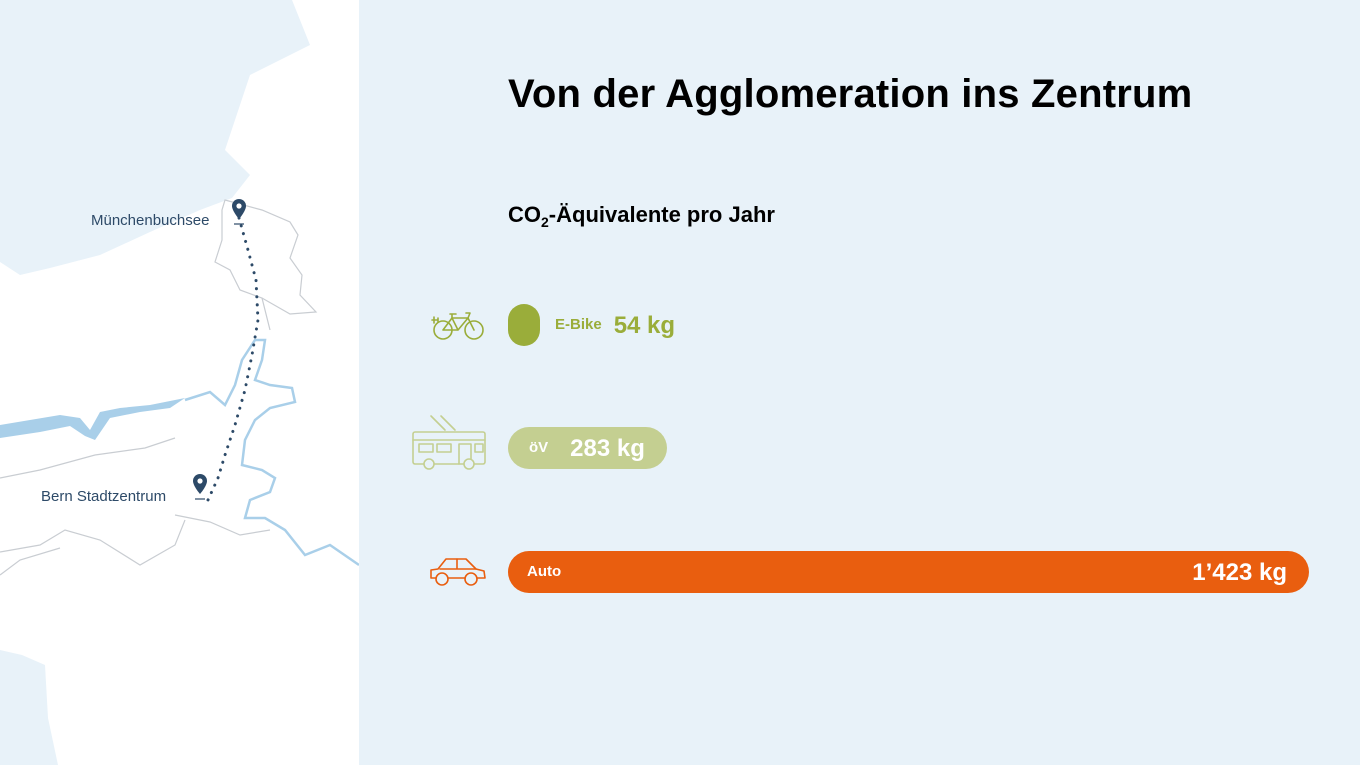 Image resolution: width=1360 pixels, height=765 pixels. Describe the element at coordinates (524, 325) in the screenshot. I see `bar-e-bike` at that location.